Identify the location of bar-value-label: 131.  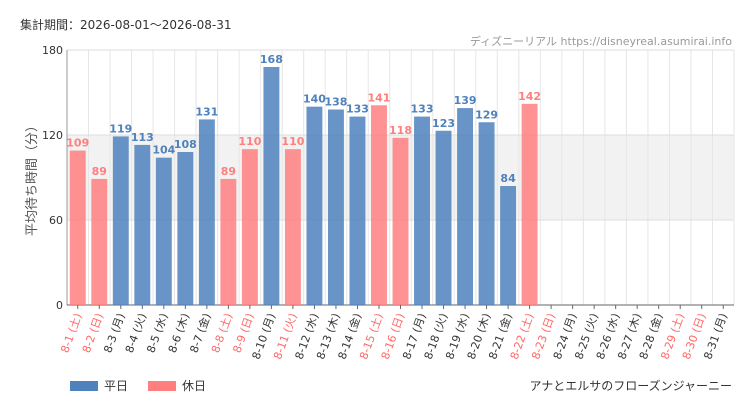
(206, 111).